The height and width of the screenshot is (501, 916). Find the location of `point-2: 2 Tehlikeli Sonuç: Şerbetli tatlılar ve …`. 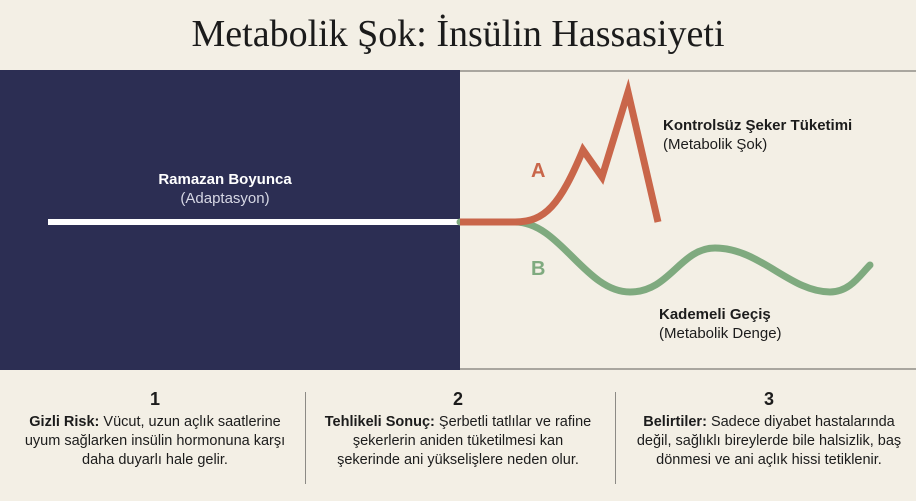

point-2: 2 Tehlikeli Sonuç: Şerbetli tatlılar ve … is located at coordinates (458, 430).